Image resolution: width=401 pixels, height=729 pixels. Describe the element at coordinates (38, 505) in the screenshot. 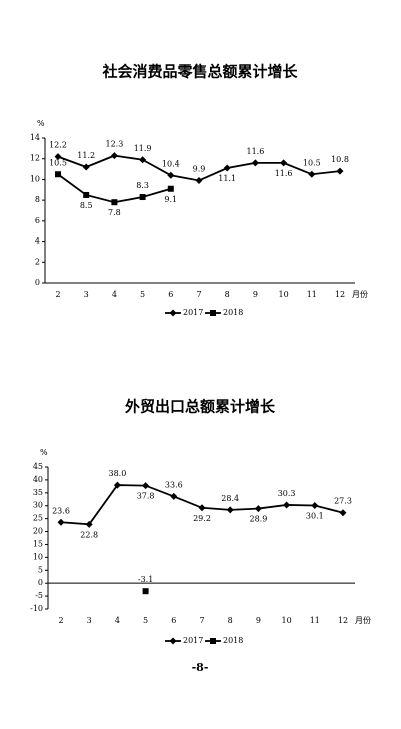

I see `y-tick-label: 30` at that location.